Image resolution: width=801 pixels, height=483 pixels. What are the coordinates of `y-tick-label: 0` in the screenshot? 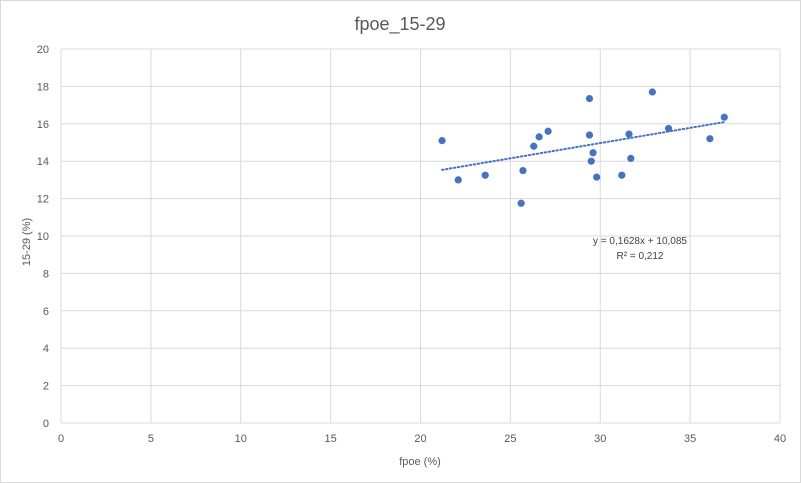 It's located at (46, 424).